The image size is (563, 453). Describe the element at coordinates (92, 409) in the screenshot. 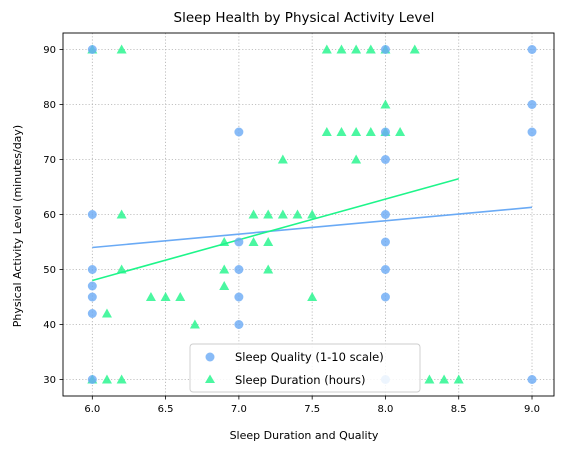

I see `x-tick-label: 6.0` at that location.